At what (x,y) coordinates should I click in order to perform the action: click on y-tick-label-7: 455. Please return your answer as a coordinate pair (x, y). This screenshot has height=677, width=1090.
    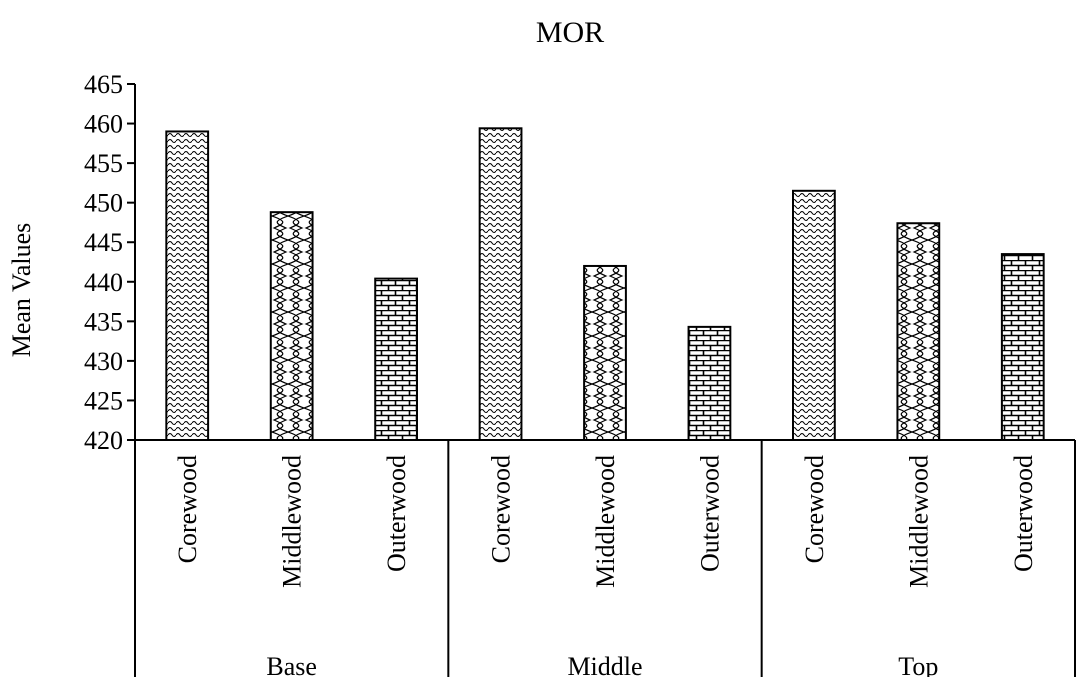
    Looking at the image, I should click on (103, 163).